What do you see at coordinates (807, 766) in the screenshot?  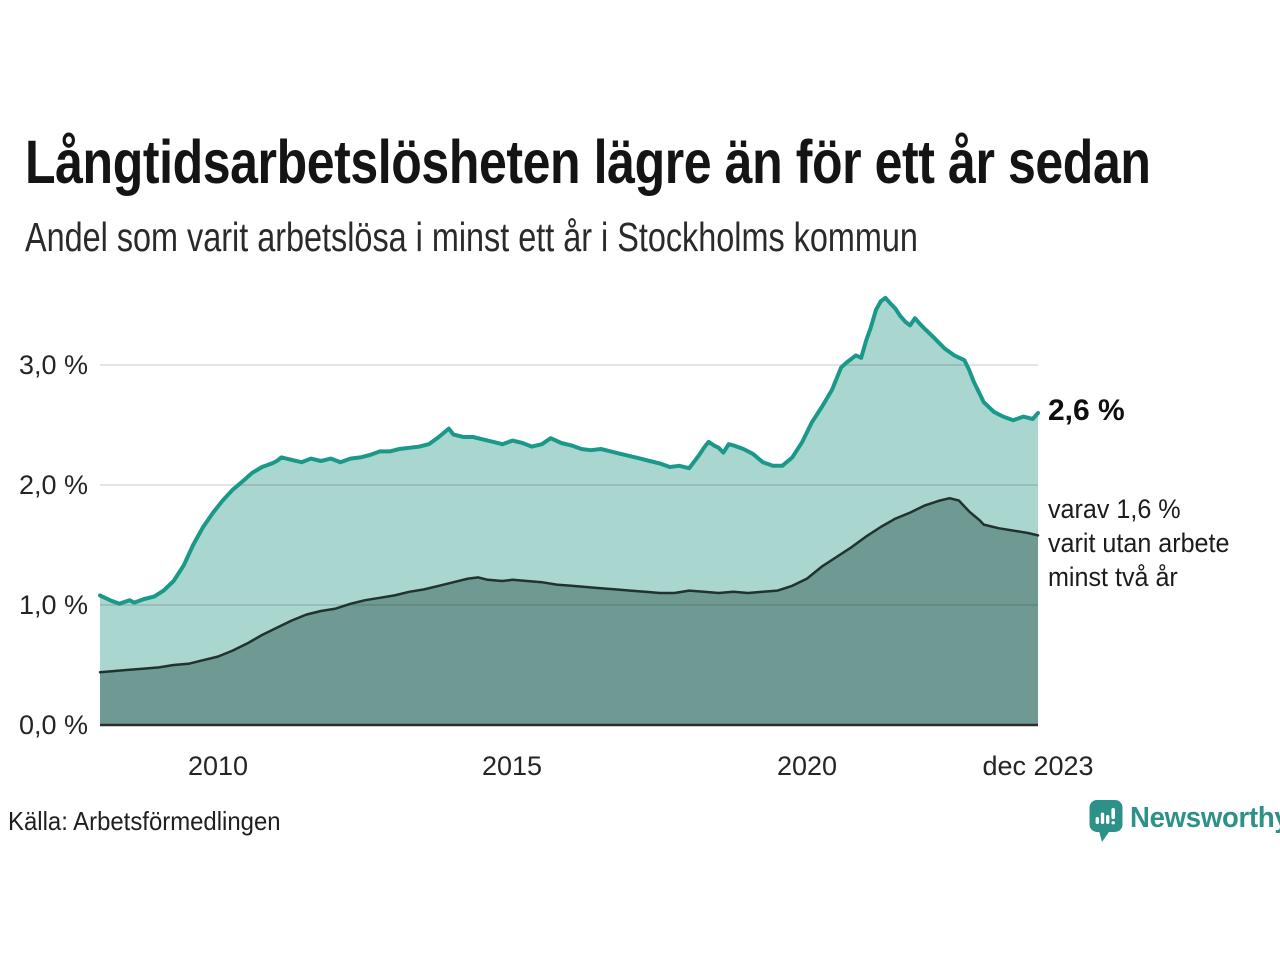 I see `x-tick-label: 2020` at bounding box center [807, 766].